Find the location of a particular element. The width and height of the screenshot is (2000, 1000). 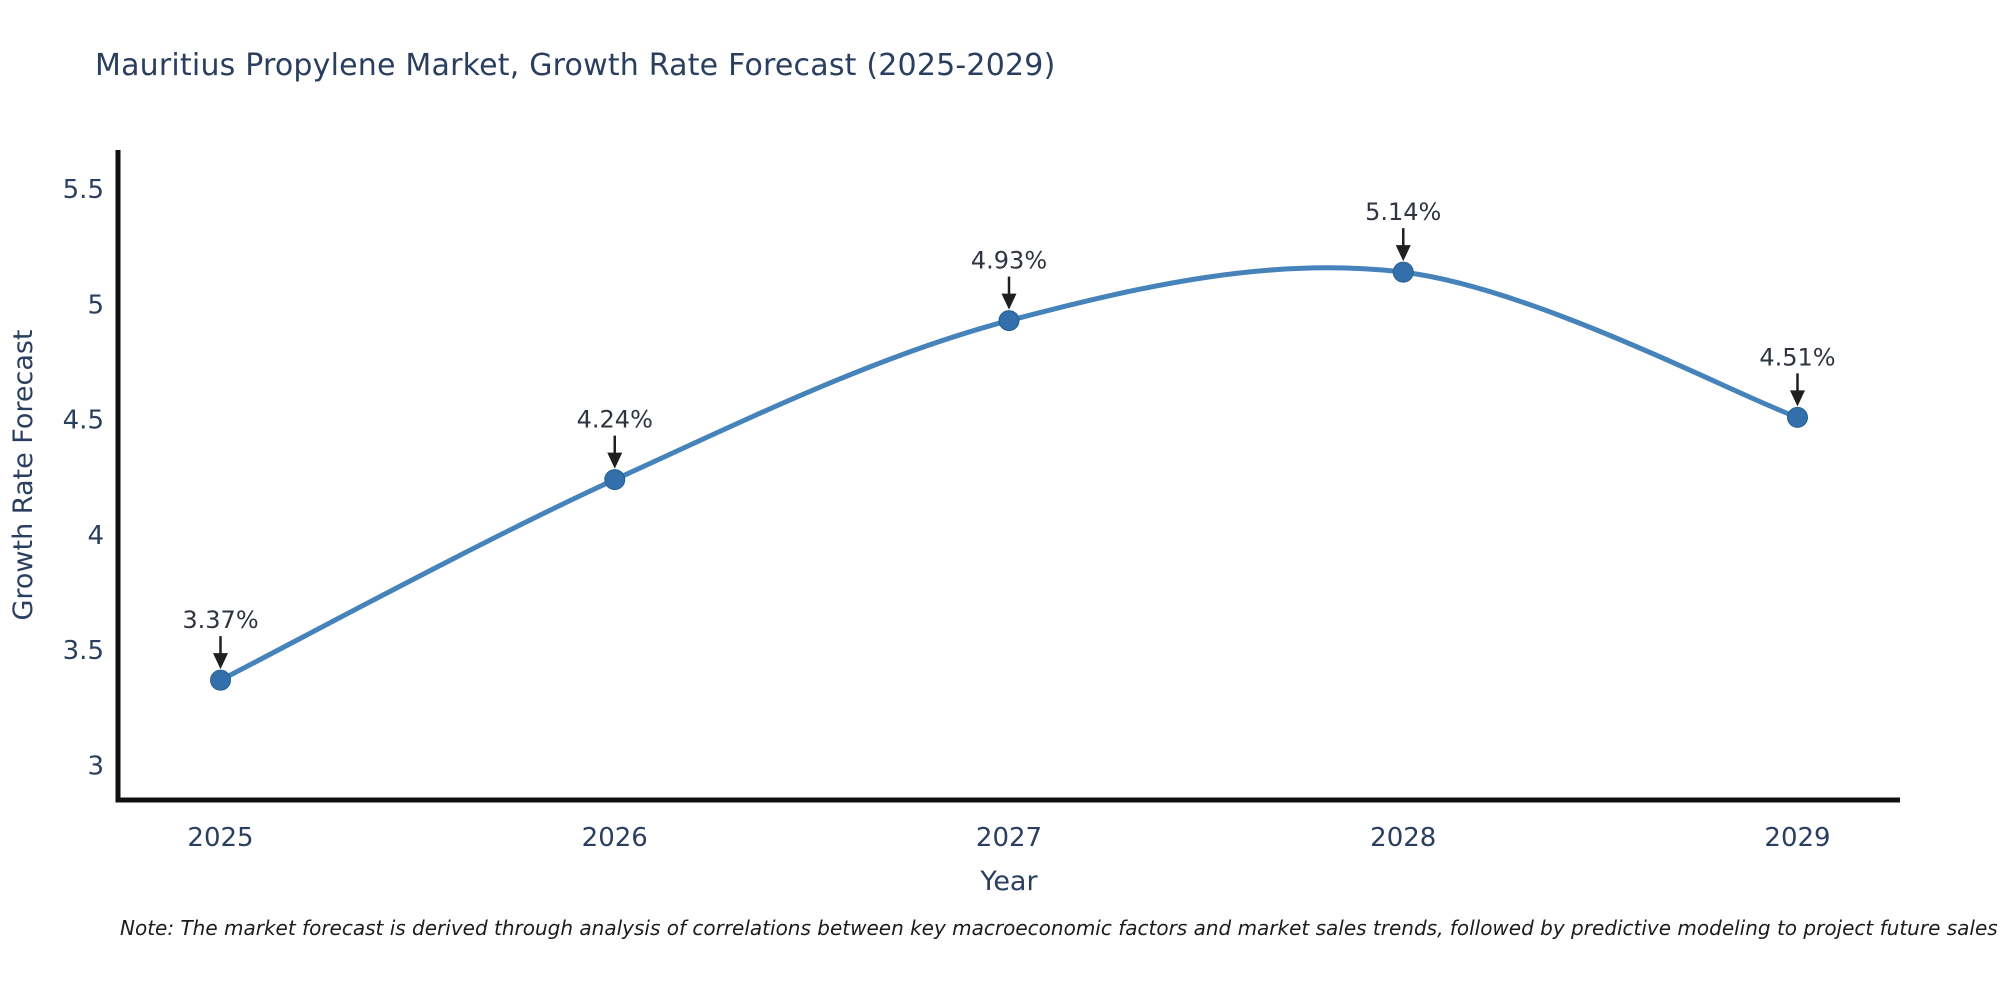

annotation-label: 4.51% is located at coordinates (1797, 357).